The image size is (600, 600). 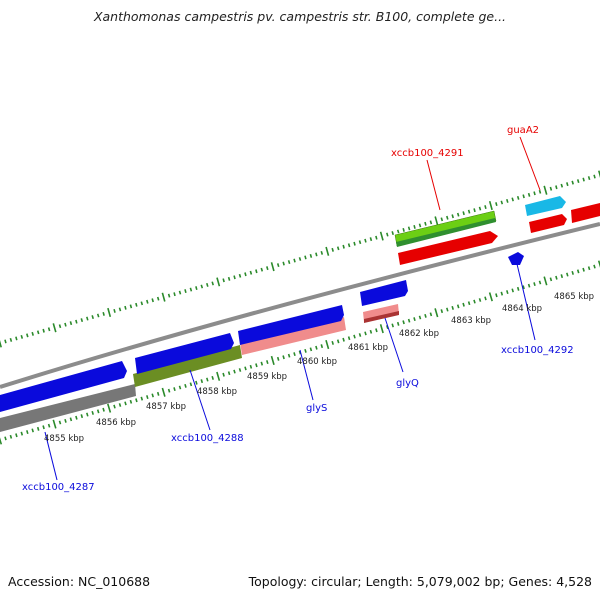 What do you see at coordinates (407, 383) in the screenshot?
I see `gene-label-glyQ: glyQ` at bounding box center [407, 383].